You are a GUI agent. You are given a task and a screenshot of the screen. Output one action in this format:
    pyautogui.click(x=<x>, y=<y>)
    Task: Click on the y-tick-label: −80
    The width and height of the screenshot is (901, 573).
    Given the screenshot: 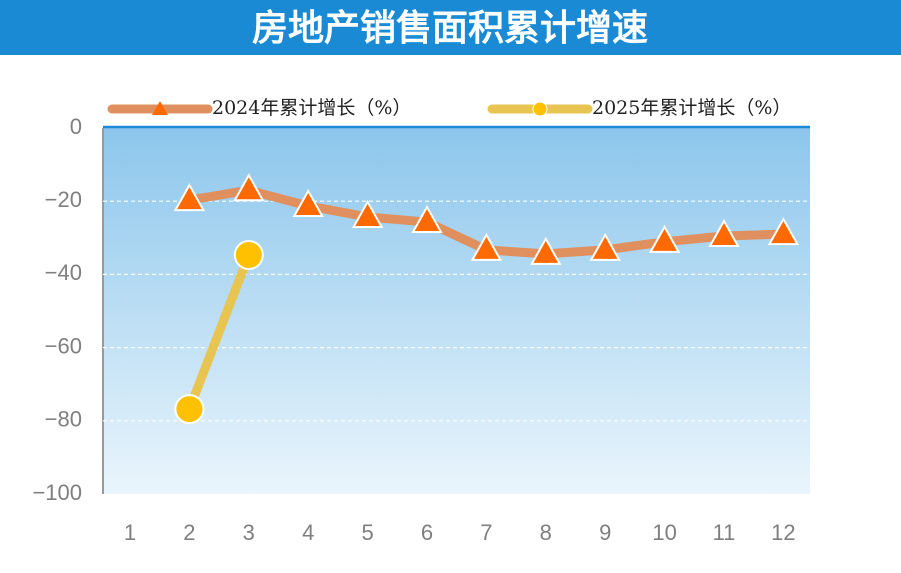 What is the action you would take?
    pyautogui.click(x=63, y=419)
    